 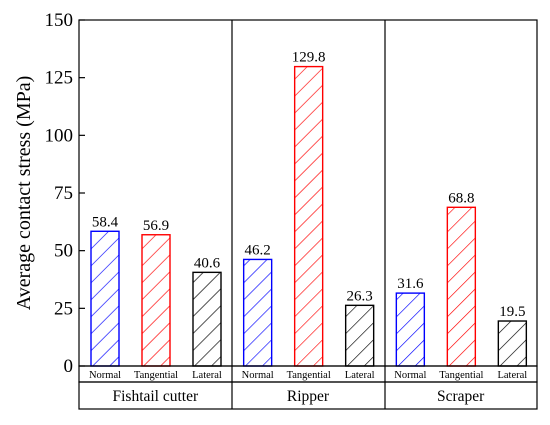 What do you see at coordinates (207, 263) in the screenshot?
I see `data-label: 40.6` at bounding box center [207, 263].